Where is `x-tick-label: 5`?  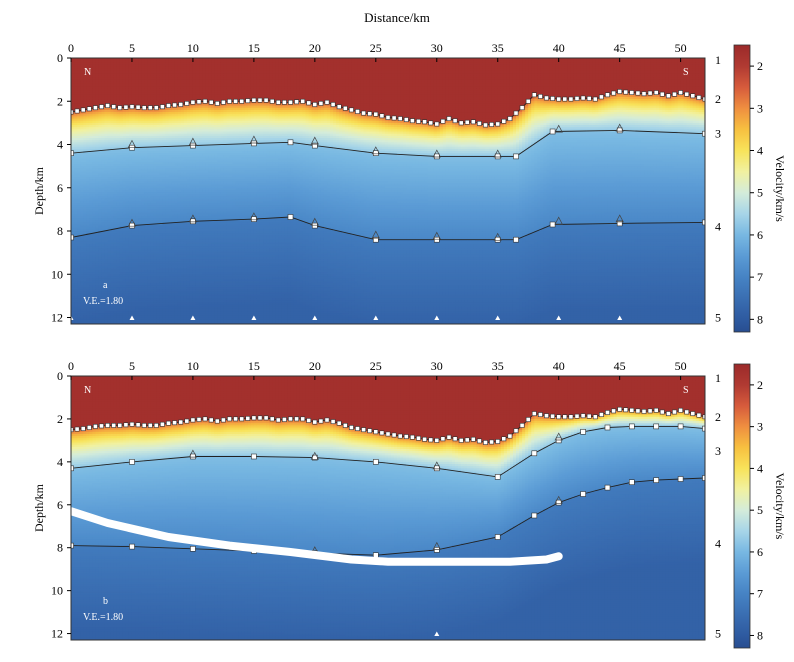
x-tick-label: 5 is located at coordinates (132, 366).